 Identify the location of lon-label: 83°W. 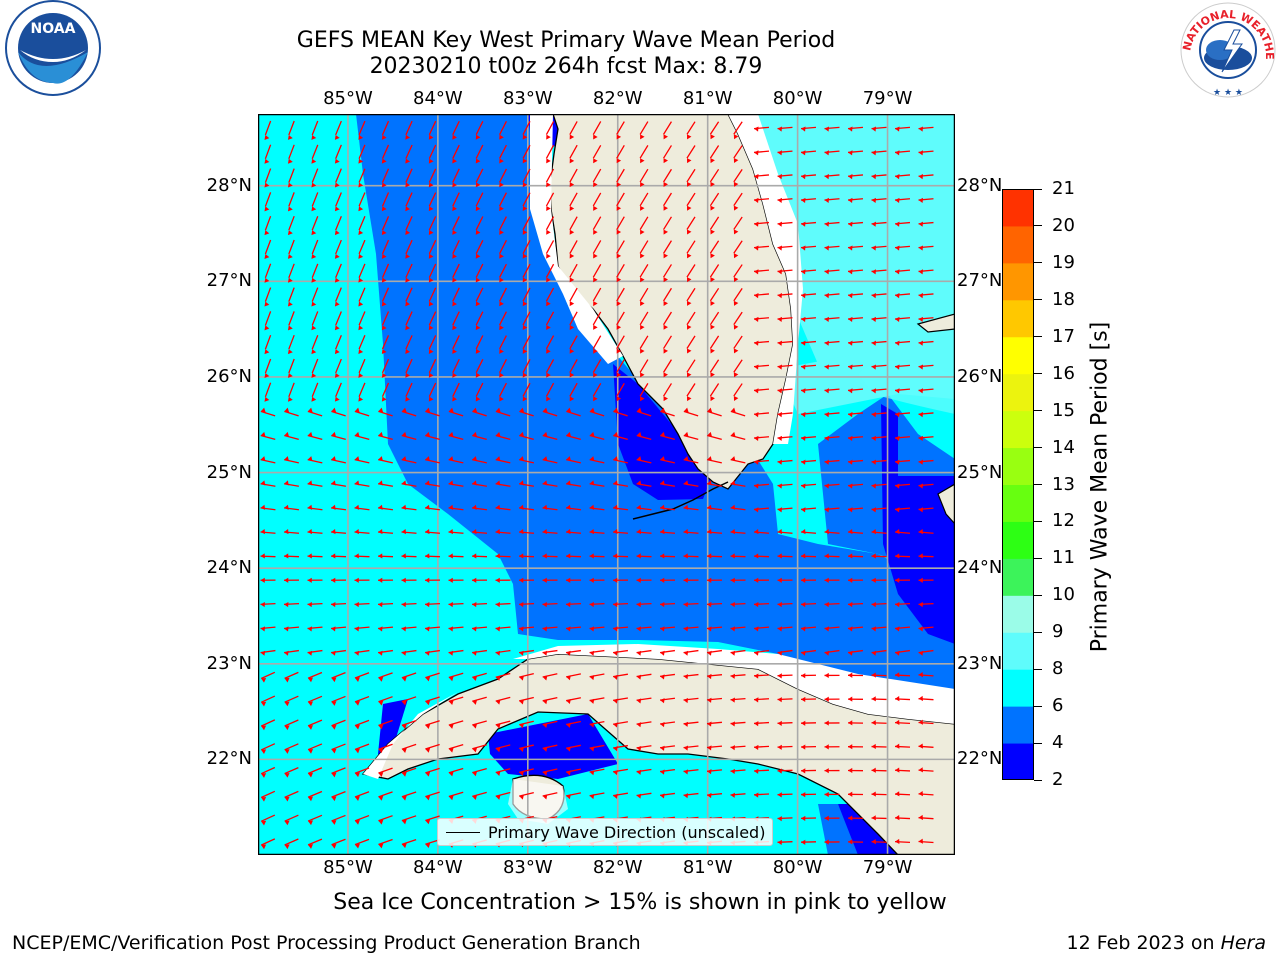
(527, 98).